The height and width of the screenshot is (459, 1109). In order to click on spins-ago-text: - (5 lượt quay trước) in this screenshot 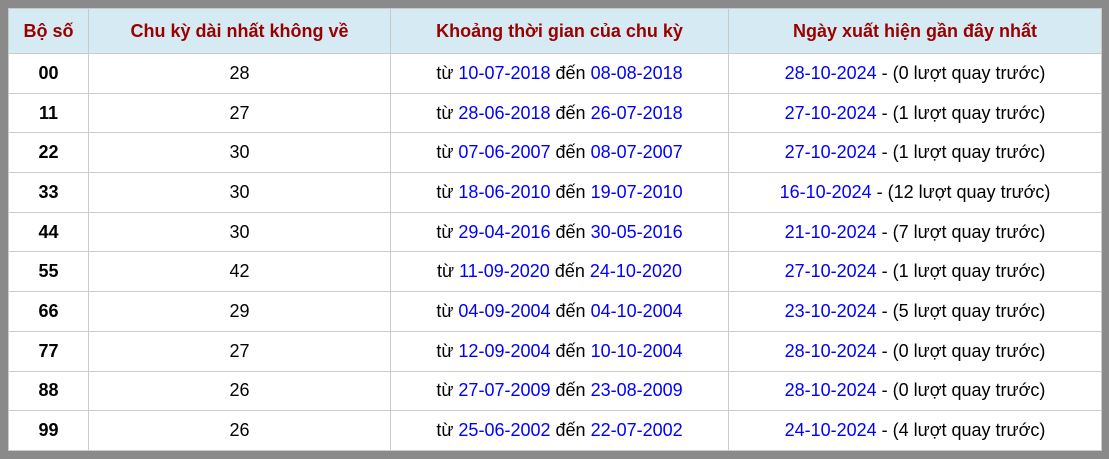, I will do `click(963, 310)`.